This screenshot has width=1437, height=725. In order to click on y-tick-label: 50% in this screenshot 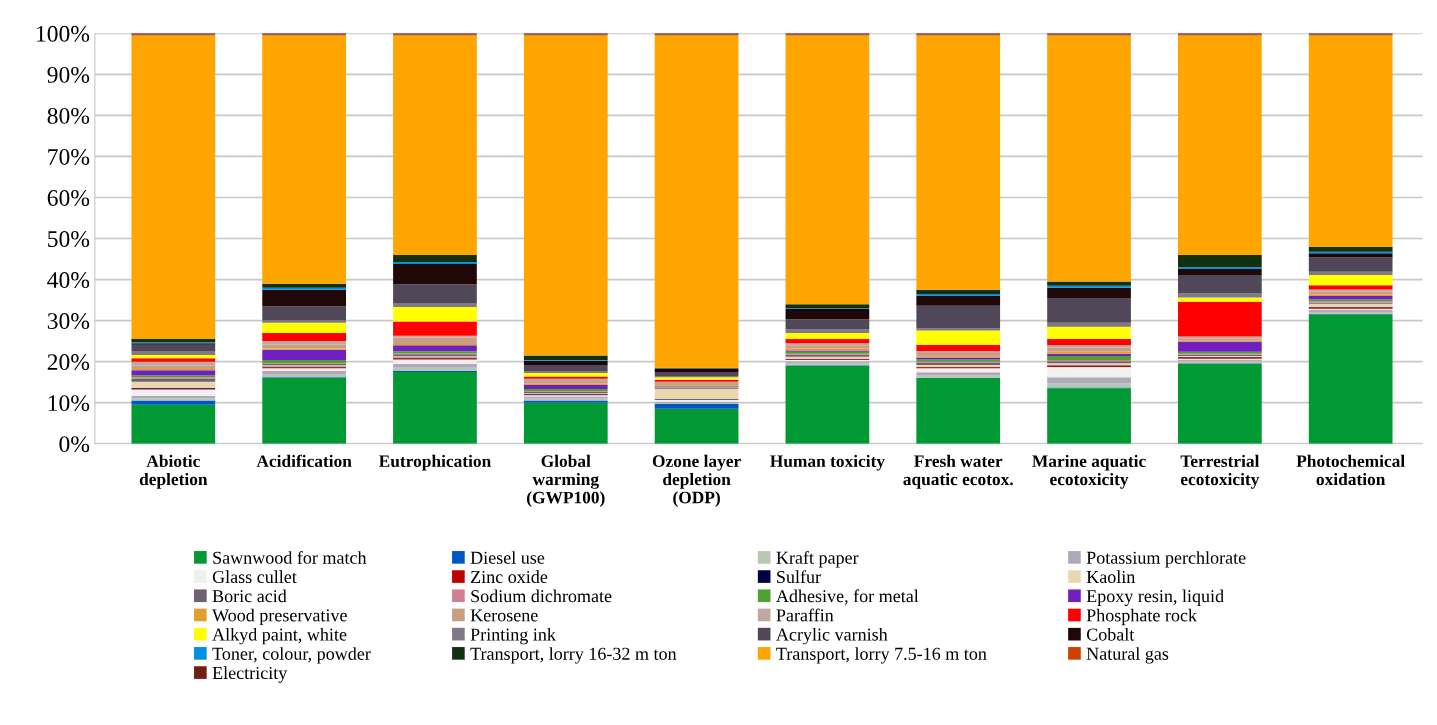, I will do `click(69, 239)`.